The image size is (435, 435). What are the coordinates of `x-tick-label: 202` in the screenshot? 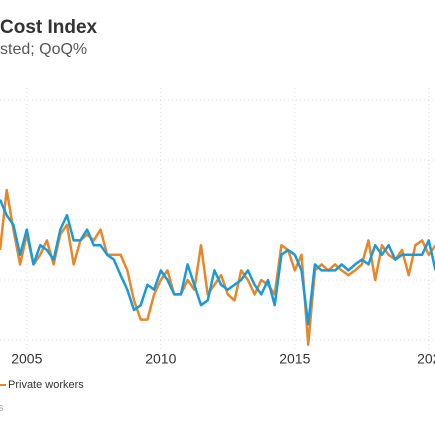 It's located at (426, 359).